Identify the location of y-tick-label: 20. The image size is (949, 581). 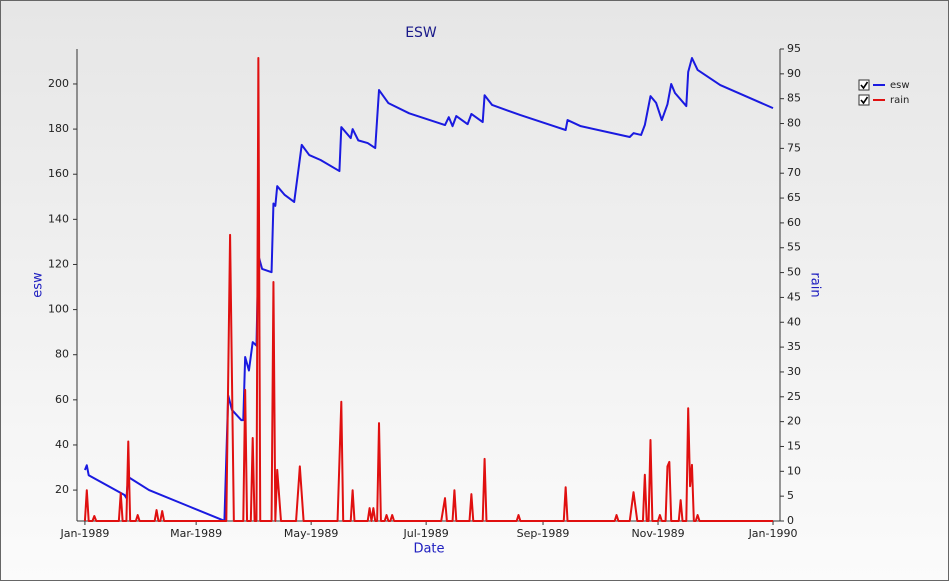
(62, 489).